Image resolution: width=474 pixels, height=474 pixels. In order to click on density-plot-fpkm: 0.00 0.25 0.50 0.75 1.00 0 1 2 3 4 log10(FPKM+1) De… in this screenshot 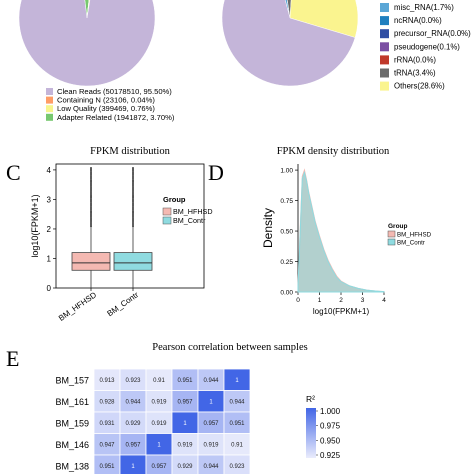, I will do `click(346, 240)`.